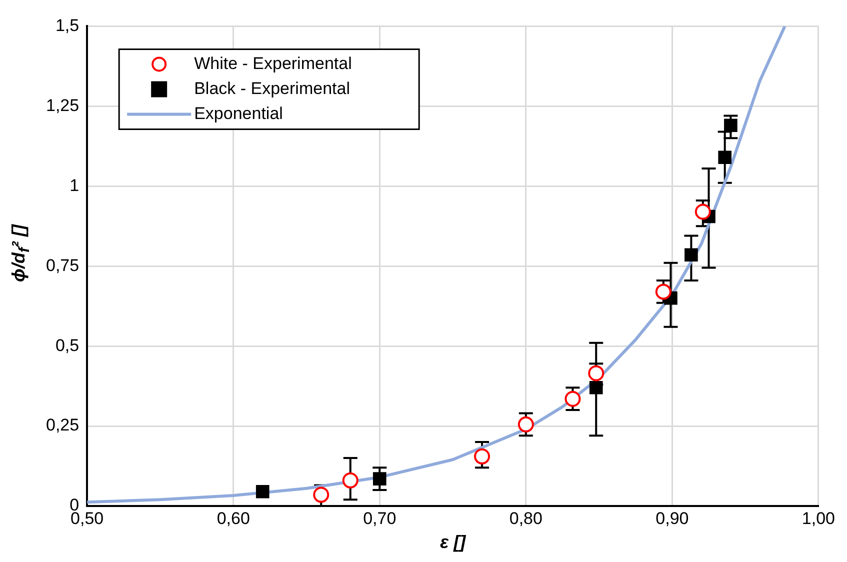 Image resolution: width=847 pixels, height=562 pixels. I want to click on y-tick-label: 1,5, so click(67, 25).